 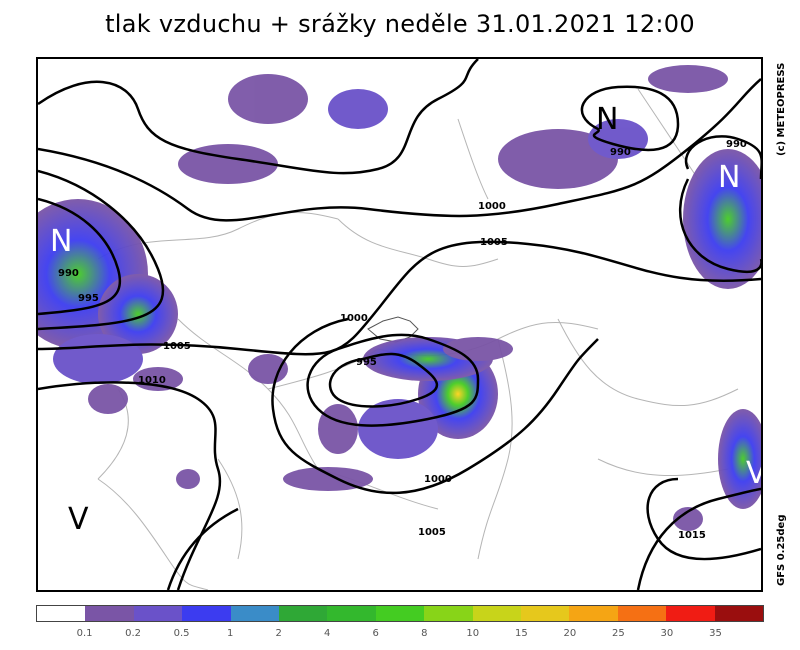 What do you see at coordinates (618, 633) in the screenshot?
I see `legend-tick-label: 25` at bounding box center [618, 633].